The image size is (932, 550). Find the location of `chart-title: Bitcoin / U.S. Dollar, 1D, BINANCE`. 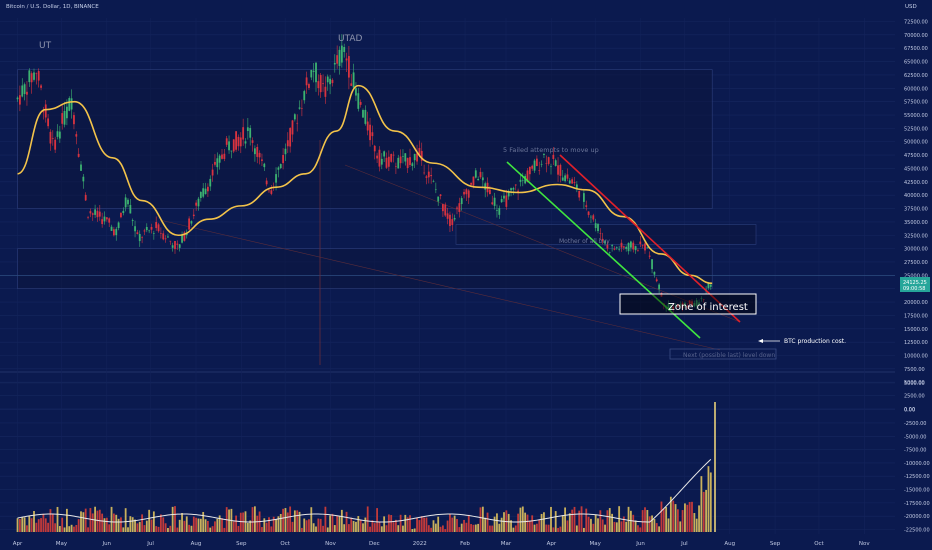

chart-title: Bitcoin / U.S. Dollar, 1D, BINANCE is located at coordinates (52, 7).